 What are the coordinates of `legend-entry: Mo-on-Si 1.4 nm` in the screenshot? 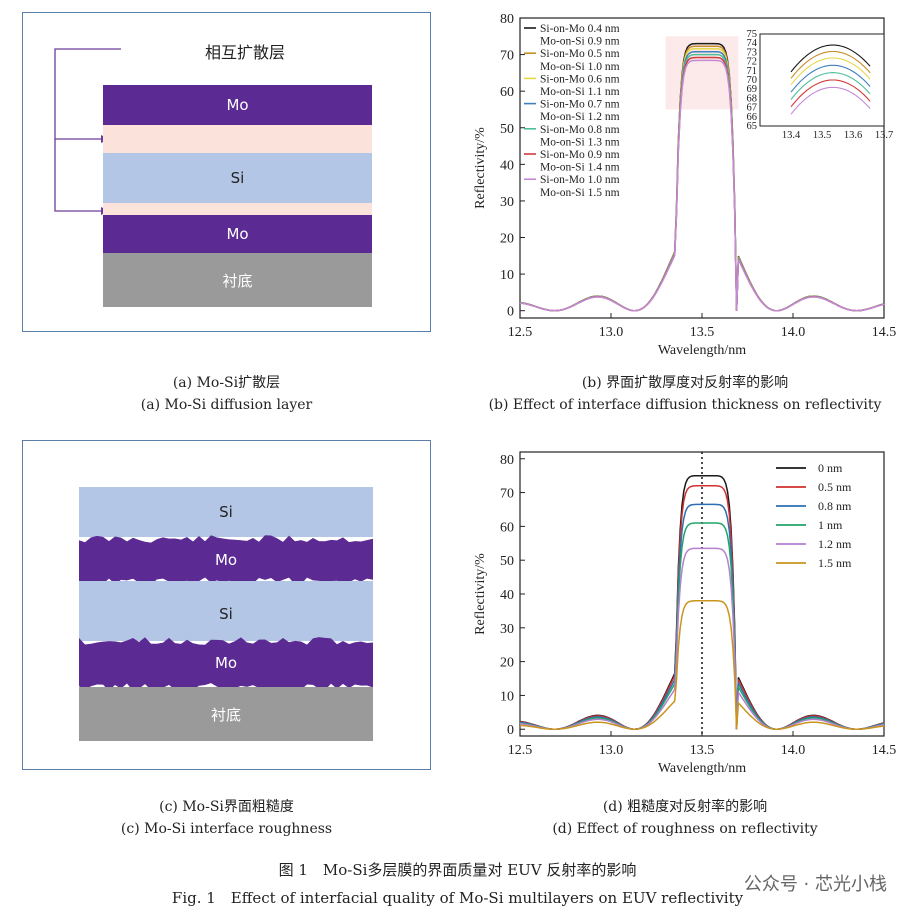 It's located at (580, 168).